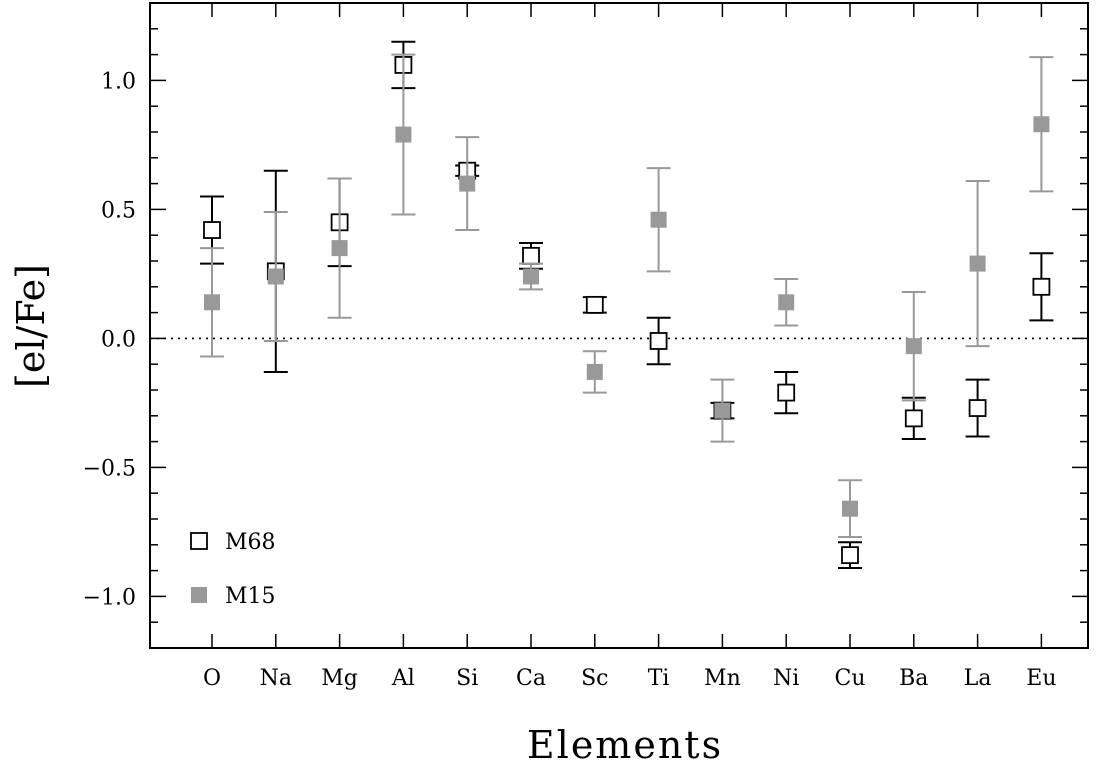 The height and width of the screenshot is (763, 1102). I want to click on x-tick-label: Eu, so click(1041, 678).